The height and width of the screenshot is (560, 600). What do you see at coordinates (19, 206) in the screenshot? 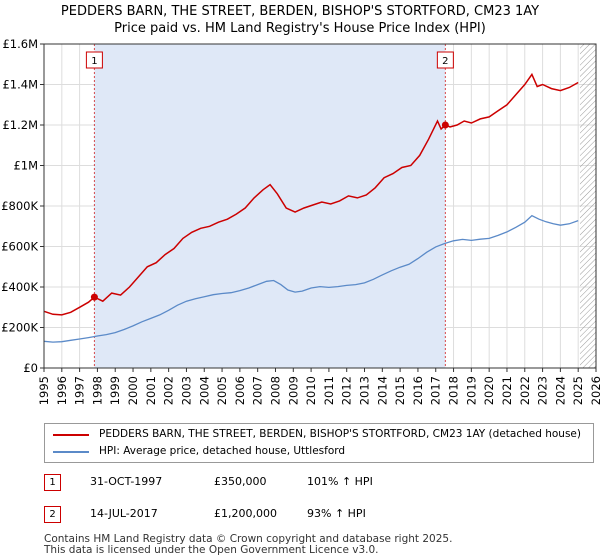
I see `y-tick-label: £800K` at bounding box center [19, 206].